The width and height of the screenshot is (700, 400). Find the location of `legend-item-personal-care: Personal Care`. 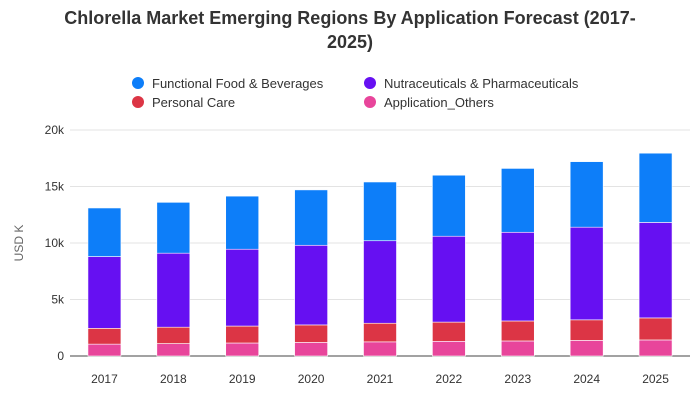

legend-item-personal-care: Personal Care is located at coordinates (183, 102).